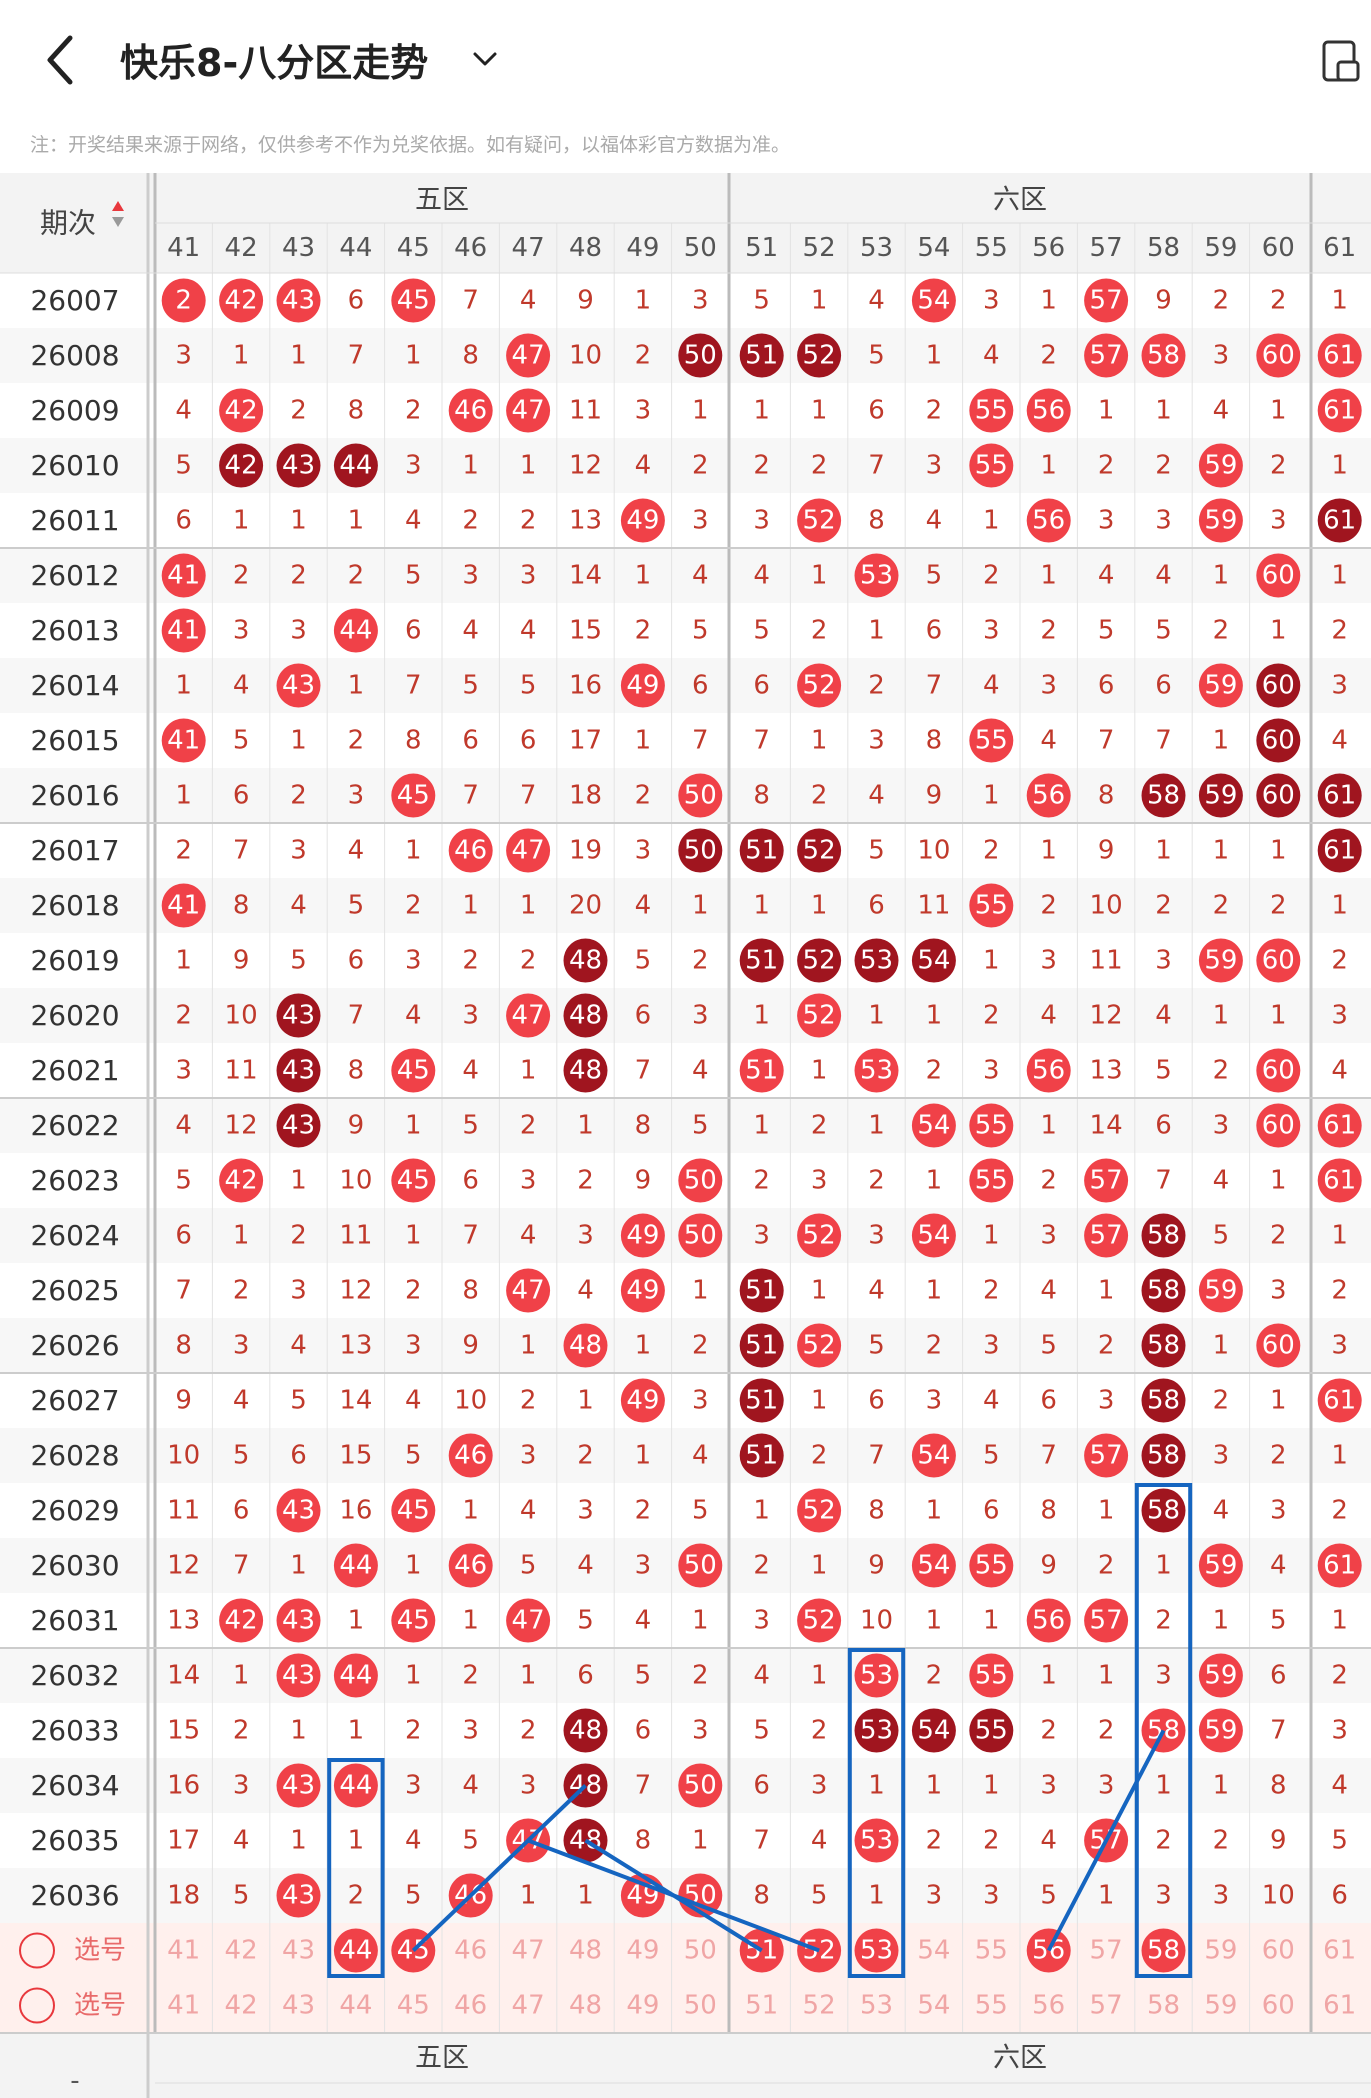 The image size is (1371, 2098). Describe the element at coordinates (274, 63) in the screenshot. I see `page-title: 快乐8-八分区走势` at that location.